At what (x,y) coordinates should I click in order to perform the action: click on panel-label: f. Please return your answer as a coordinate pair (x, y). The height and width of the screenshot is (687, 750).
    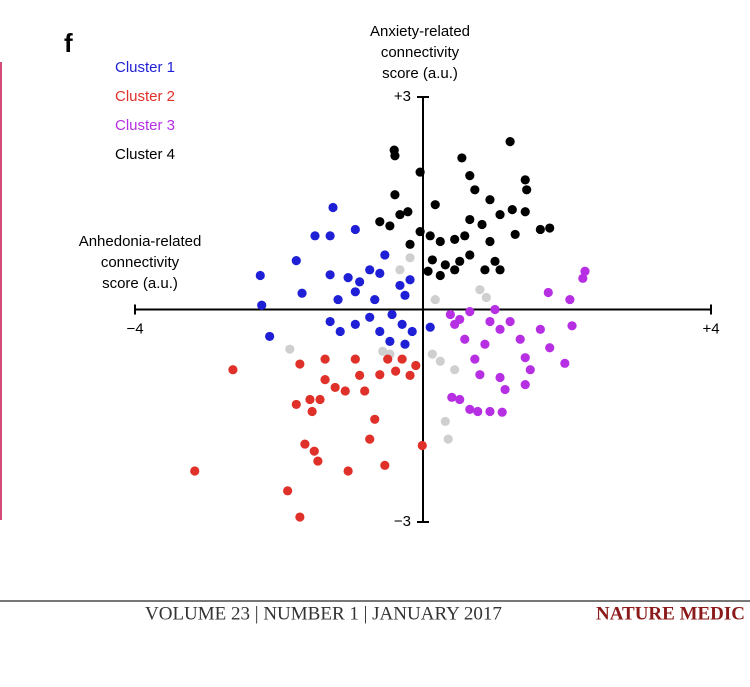
    Looking at the image, I should click on (68, 43).